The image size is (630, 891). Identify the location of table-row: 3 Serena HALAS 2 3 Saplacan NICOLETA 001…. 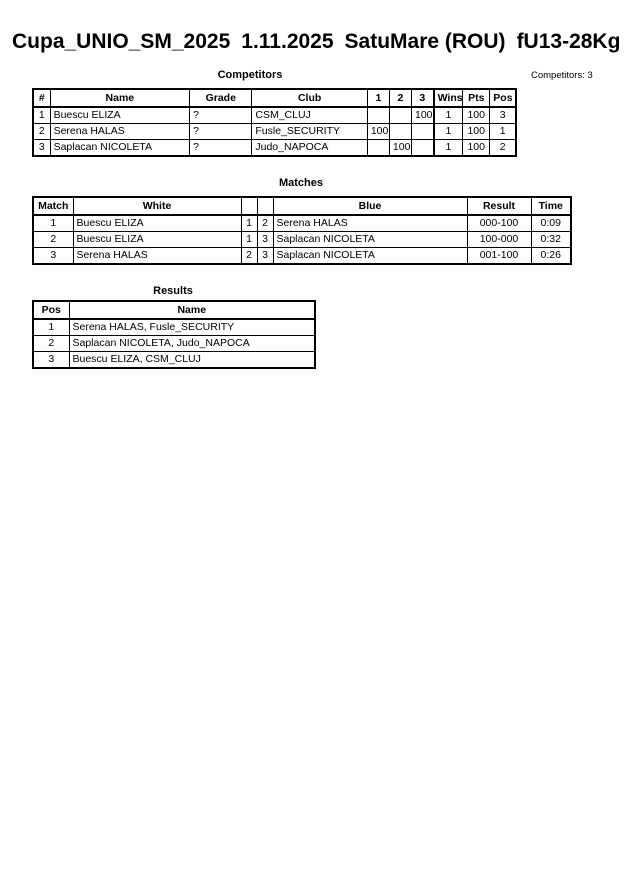
(302, 256).